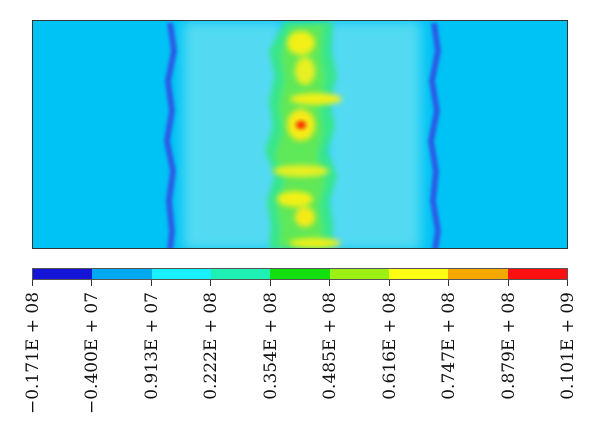  I want to click on legend-tick-label: 0.747E + 08, so click(449, 346).